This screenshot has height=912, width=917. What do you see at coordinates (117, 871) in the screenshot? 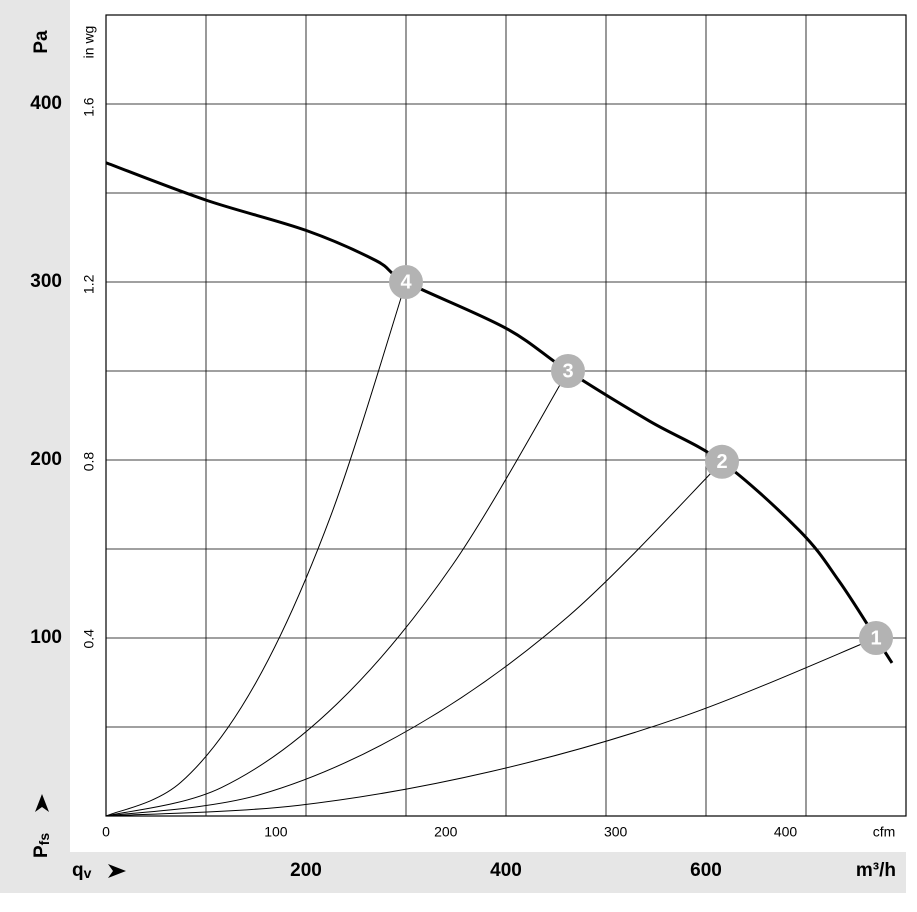
I see `x-arrow` at bounding box center [117, 871].